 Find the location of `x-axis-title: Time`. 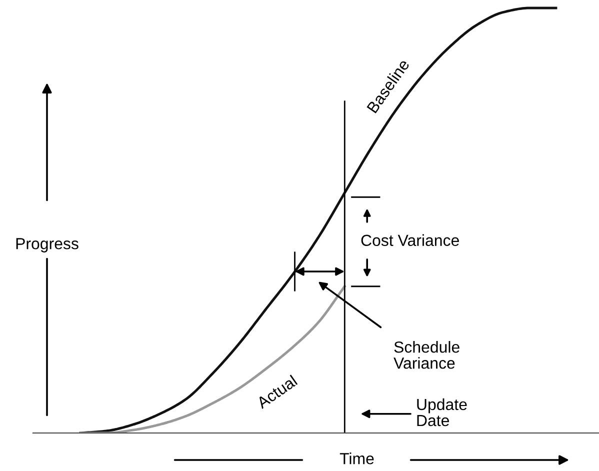

x-axis-title: Time is located at coordinates (357, 458).